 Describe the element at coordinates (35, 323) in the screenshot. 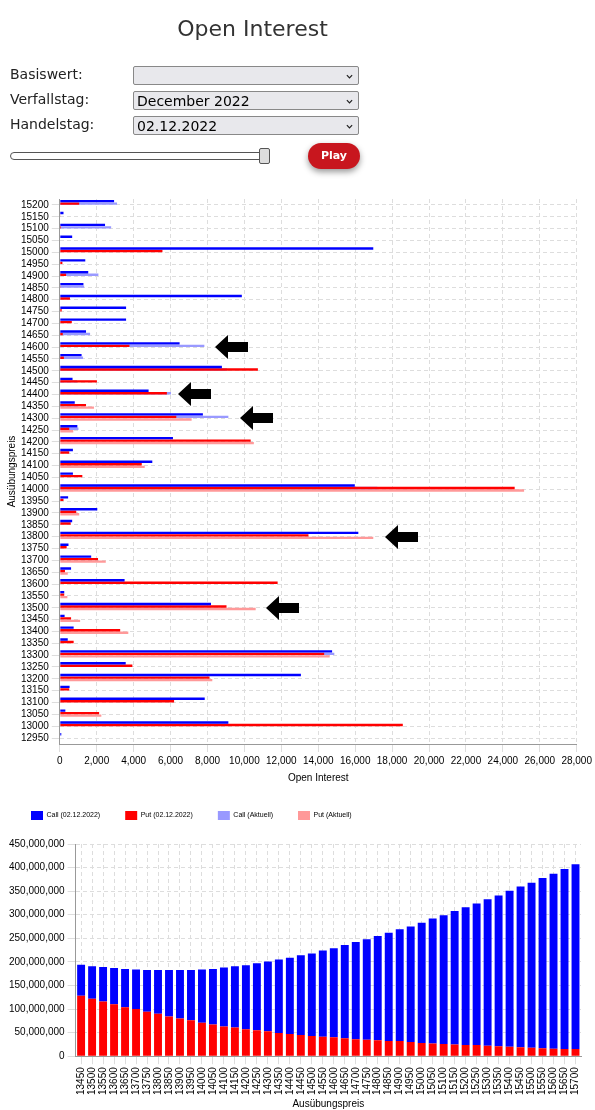

I see `y-tick-label: 14700` at that location.